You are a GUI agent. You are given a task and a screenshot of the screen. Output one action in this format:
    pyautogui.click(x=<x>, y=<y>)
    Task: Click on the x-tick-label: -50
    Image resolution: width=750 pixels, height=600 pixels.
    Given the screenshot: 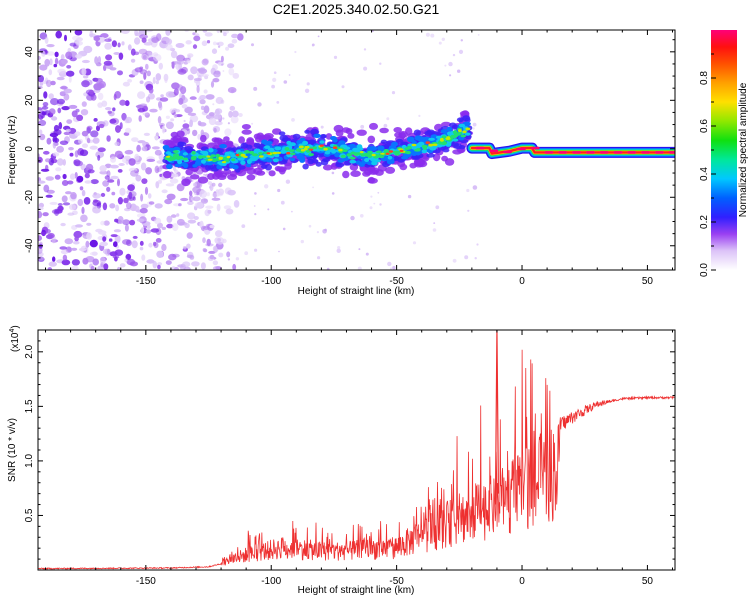 What is the action you would take?
    pyautogui.click(x=396, y=281)
    